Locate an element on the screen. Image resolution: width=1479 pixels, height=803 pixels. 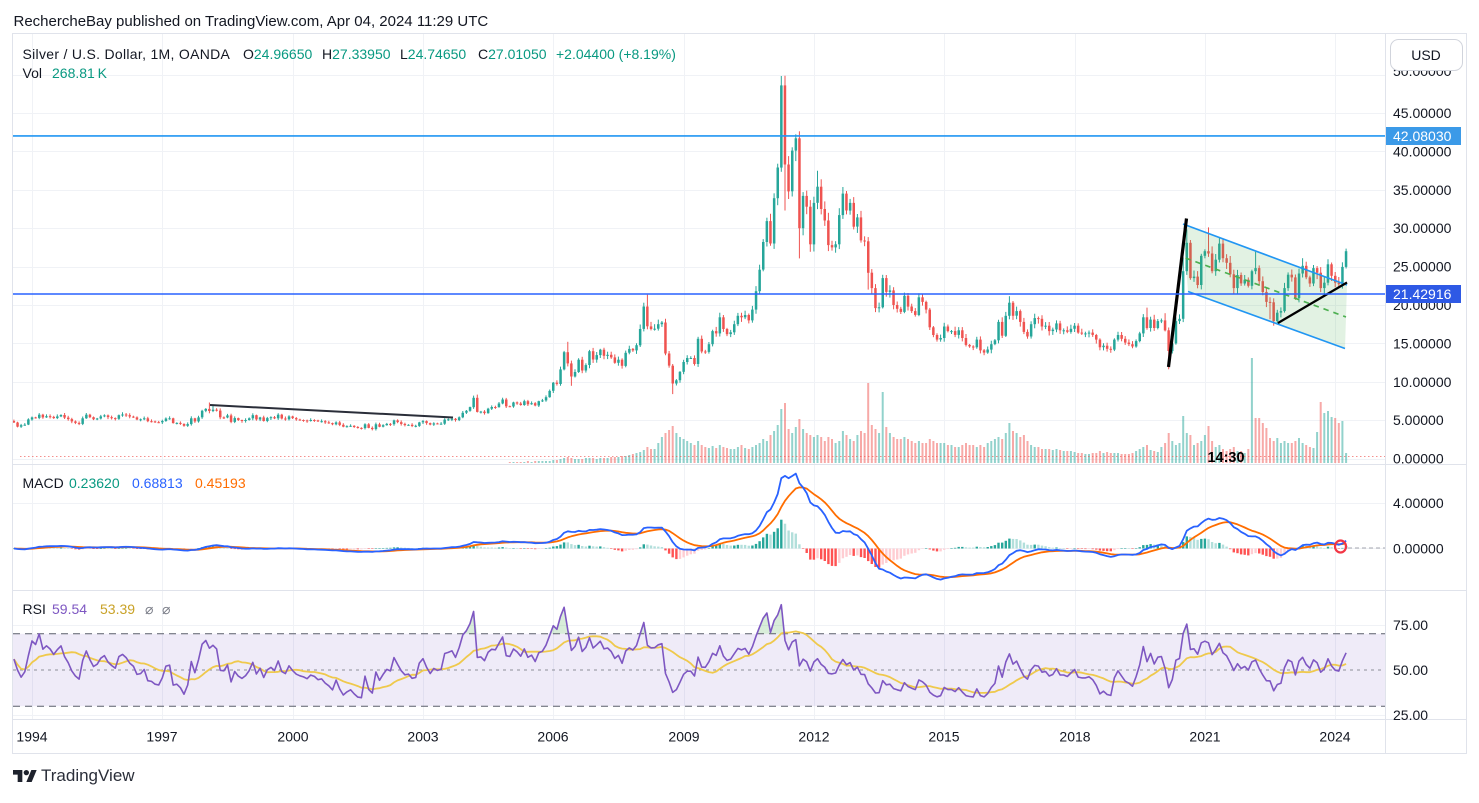
svg-text: Vol is located at coordinates (32, 73).